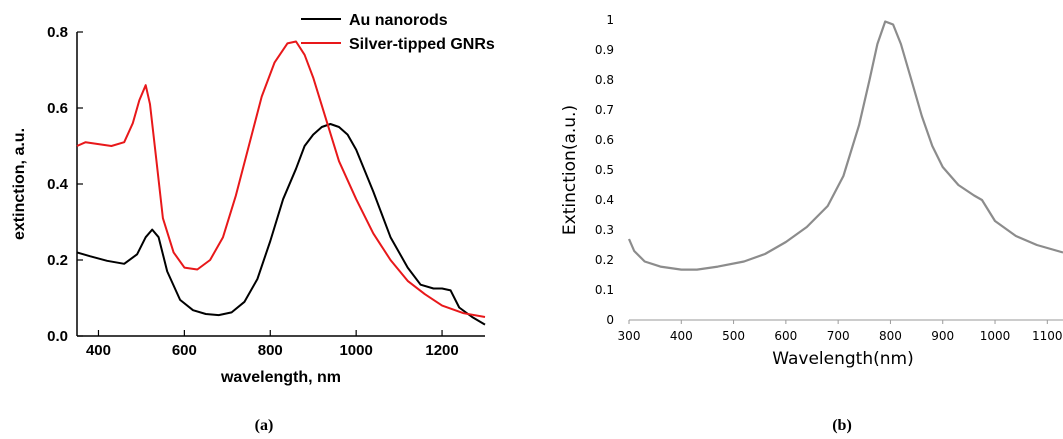 This screenshot has width=1063, height=439. Describe the element at coordinates (604, 50) in the screenshot. I see `panel-b-ytick-label: 0.9` at that location.